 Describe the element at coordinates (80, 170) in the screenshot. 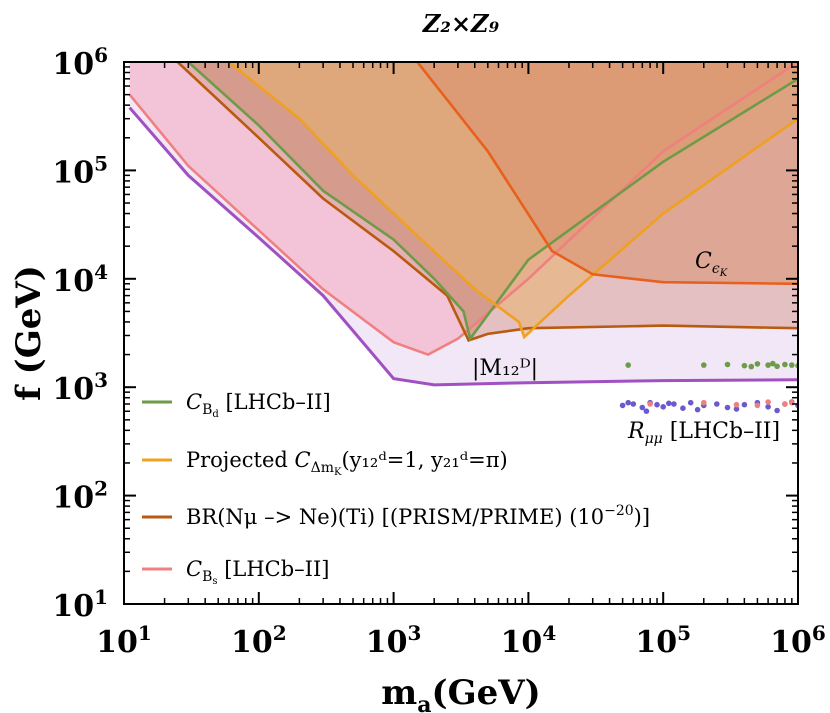

I see `y-tick-label: 105` at that location.